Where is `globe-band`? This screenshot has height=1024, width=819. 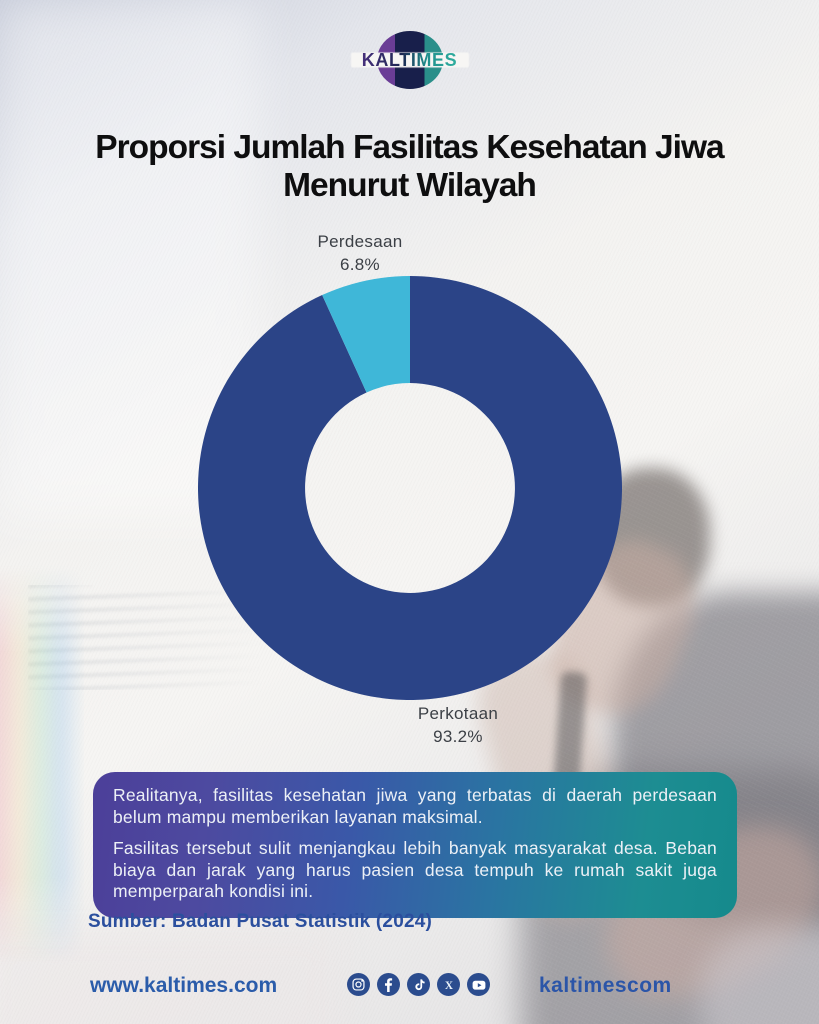 globe-band is located at coordinates (409, 60).